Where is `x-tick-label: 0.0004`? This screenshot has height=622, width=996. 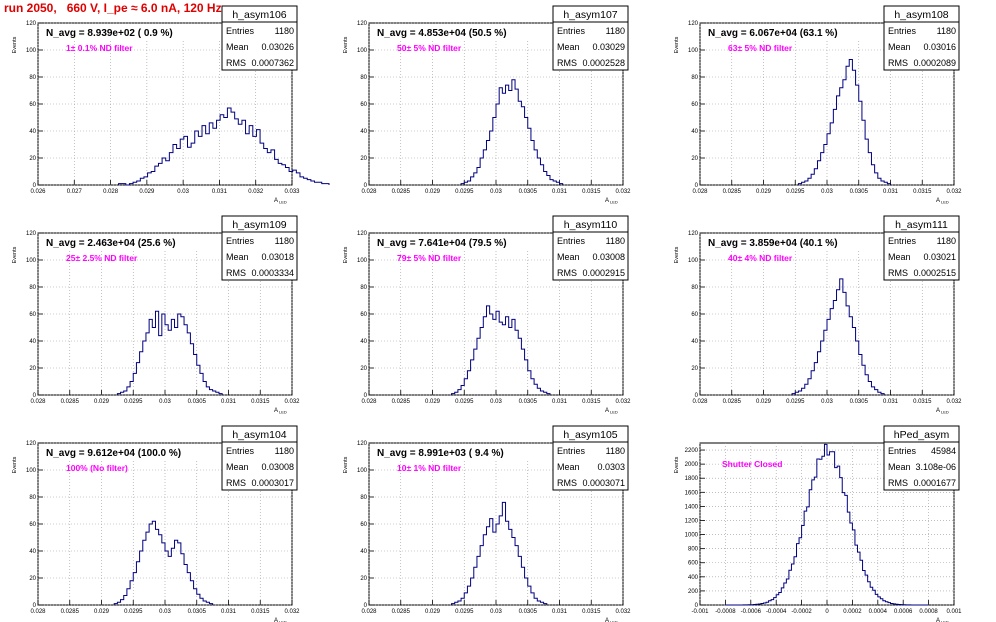
x-tick-label: 0.0004 is located at coordinates (878, 612).